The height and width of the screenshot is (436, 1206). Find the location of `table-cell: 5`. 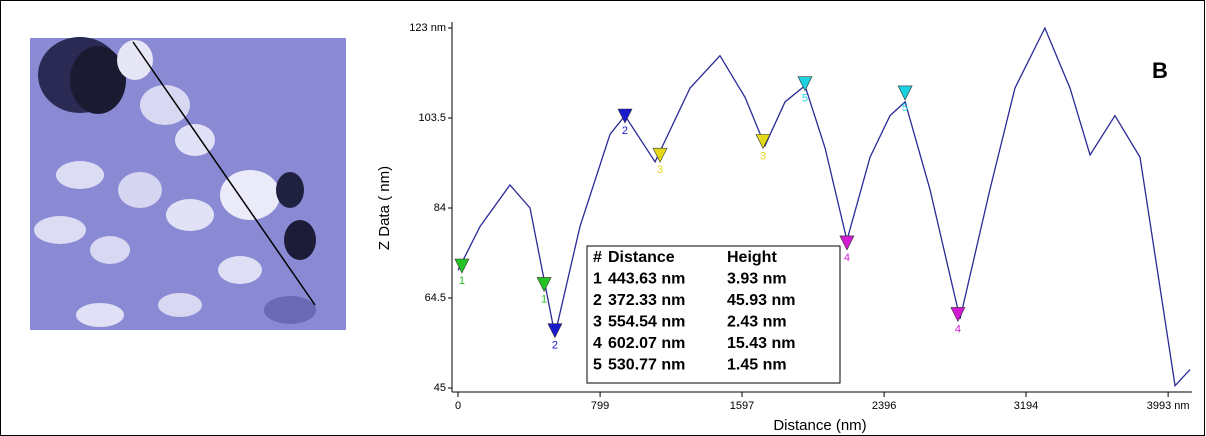

table-cell: 5 is located at coordinates (597, 365).